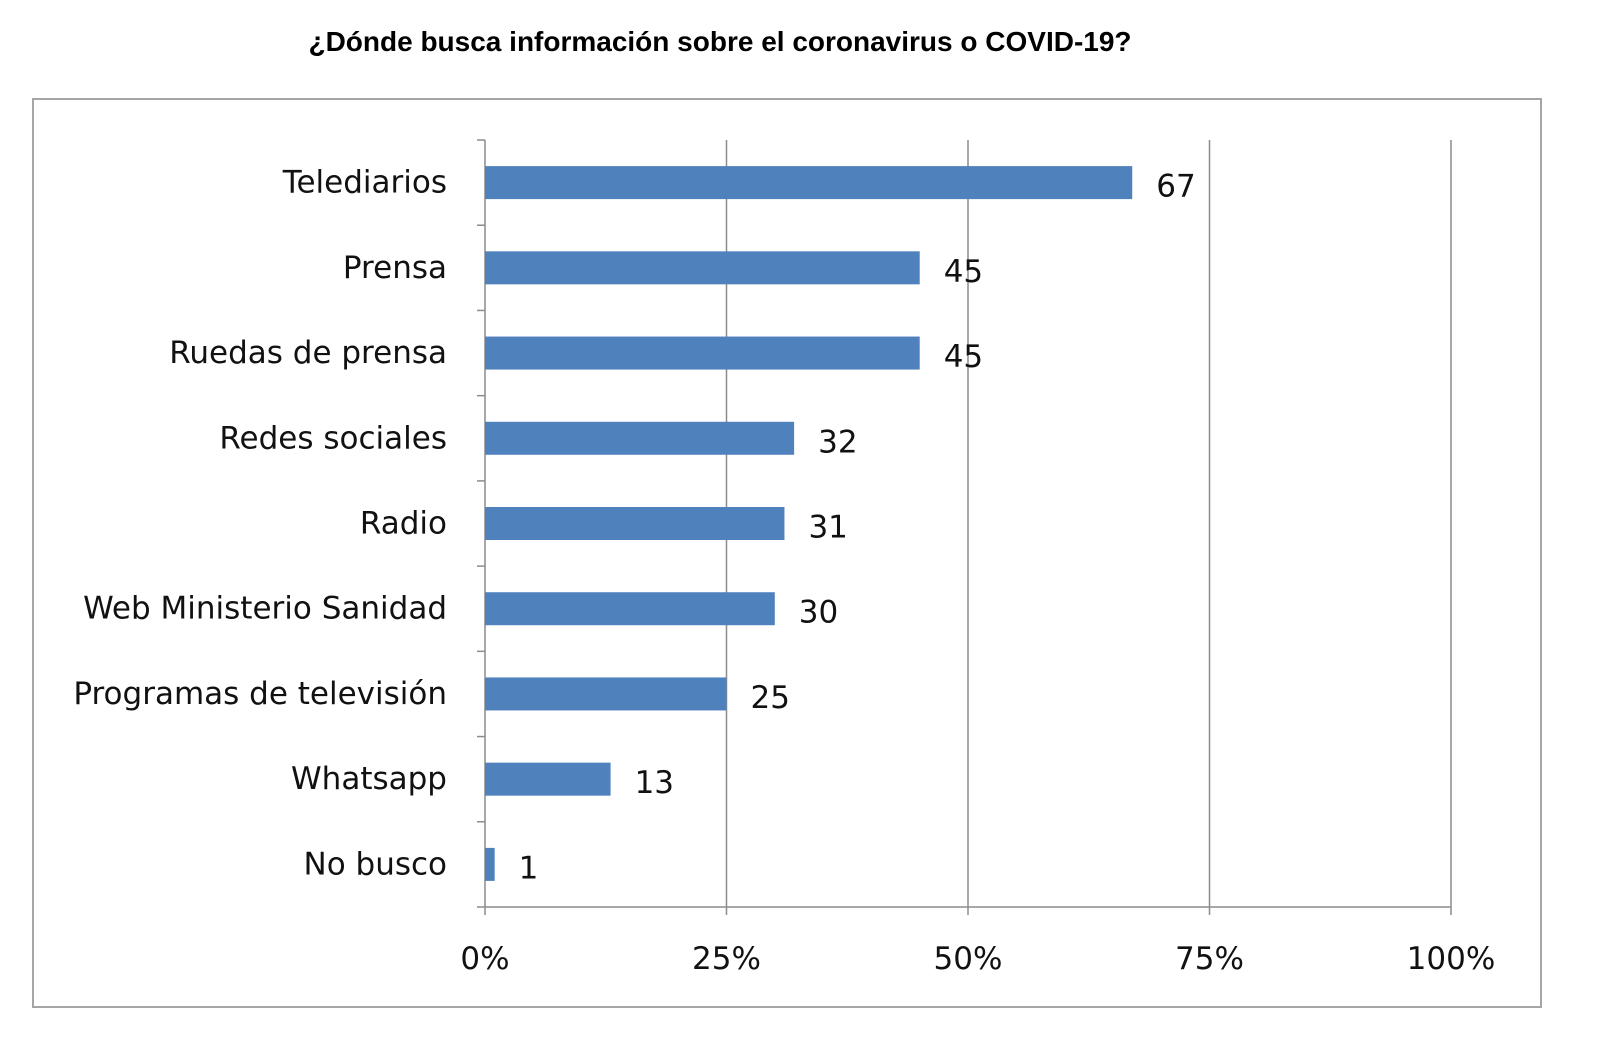  Describe the element at coordinates (308, 353) in the screenshot. I see `category-label: Ruedas de prensa` at that location.